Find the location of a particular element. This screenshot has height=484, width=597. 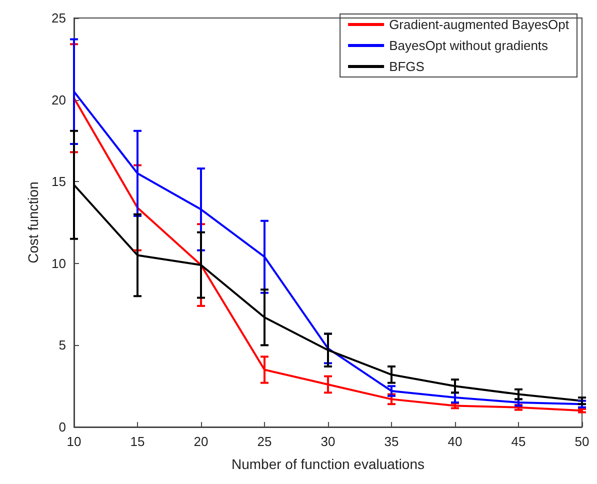

x-tick-label: 25 is located at coordinates (264, 441).